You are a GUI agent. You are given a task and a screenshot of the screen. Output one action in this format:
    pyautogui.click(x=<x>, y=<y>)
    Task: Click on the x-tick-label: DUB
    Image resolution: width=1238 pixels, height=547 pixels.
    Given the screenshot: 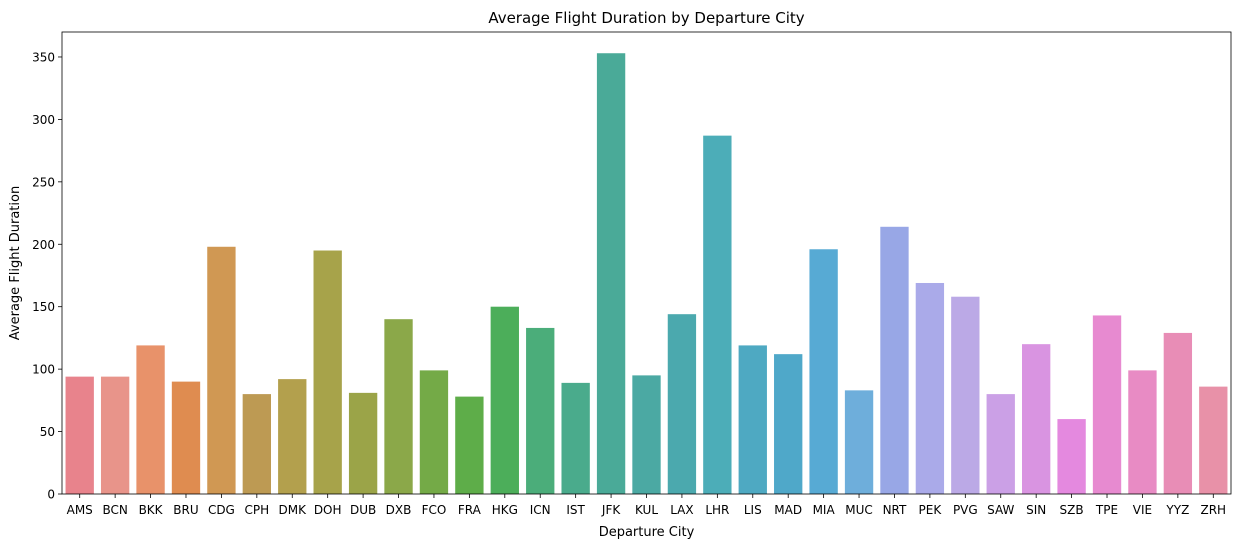 What is the action you would take?
    pyautogui.click(x=363, y=510)
    